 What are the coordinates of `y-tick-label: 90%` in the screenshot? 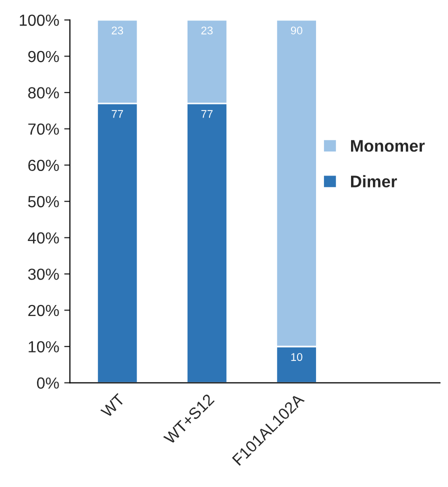 It's located at (43, 56).